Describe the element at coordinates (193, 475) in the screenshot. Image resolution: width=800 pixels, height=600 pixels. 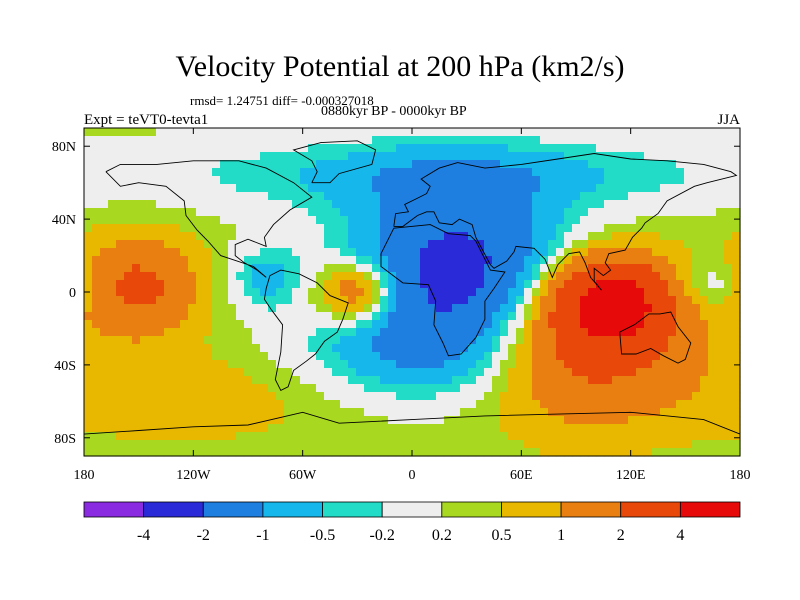
I see `x-tick-label: 120W` at that location.